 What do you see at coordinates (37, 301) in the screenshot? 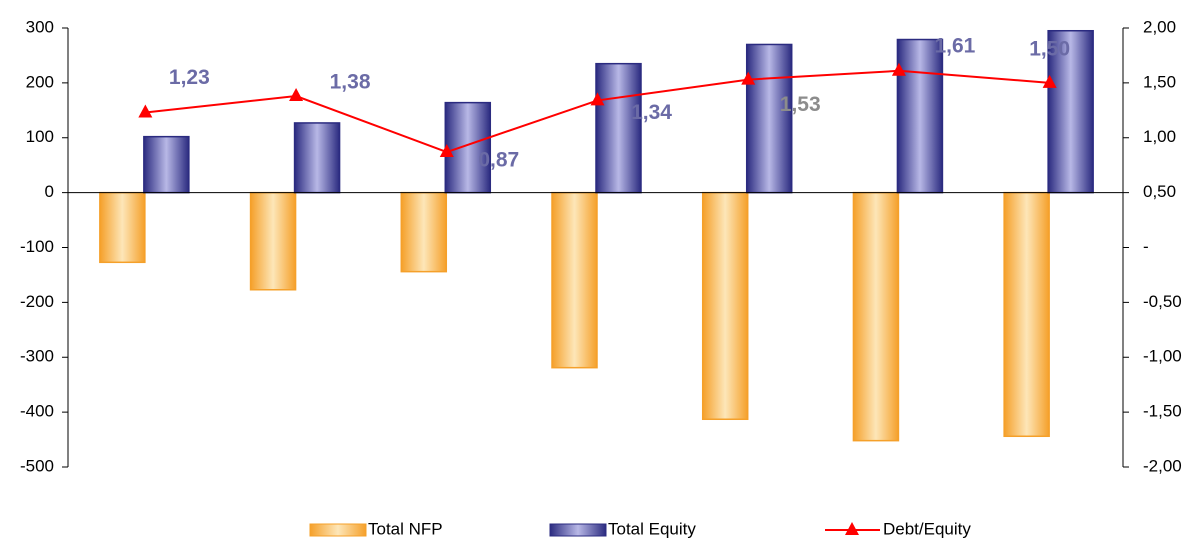
I see `y-tick-label: -200` at bounding box center [37, 301].